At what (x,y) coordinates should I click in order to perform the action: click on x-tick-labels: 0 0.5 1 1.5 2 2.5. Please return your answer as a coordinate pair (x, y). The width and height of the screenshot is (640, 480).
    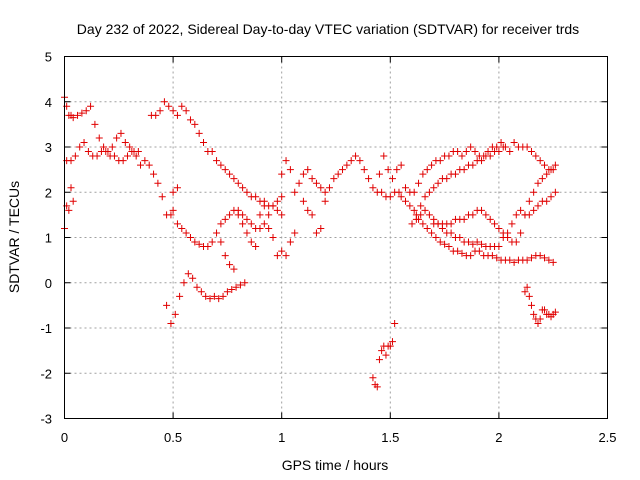
    Looking at the image, I should click on (339, 437).